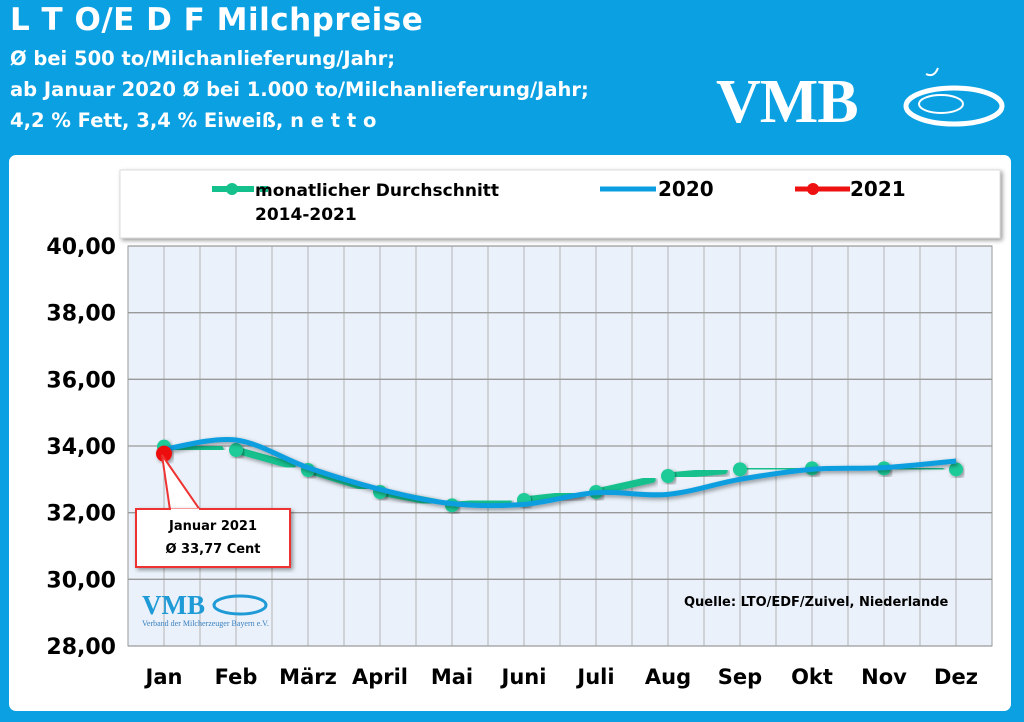 The width and height of the screenshot is (1024, 722). Describe the element at coordinates (81, 247) in the screenshot. I see `y-tick-label: 40,00` at that location.